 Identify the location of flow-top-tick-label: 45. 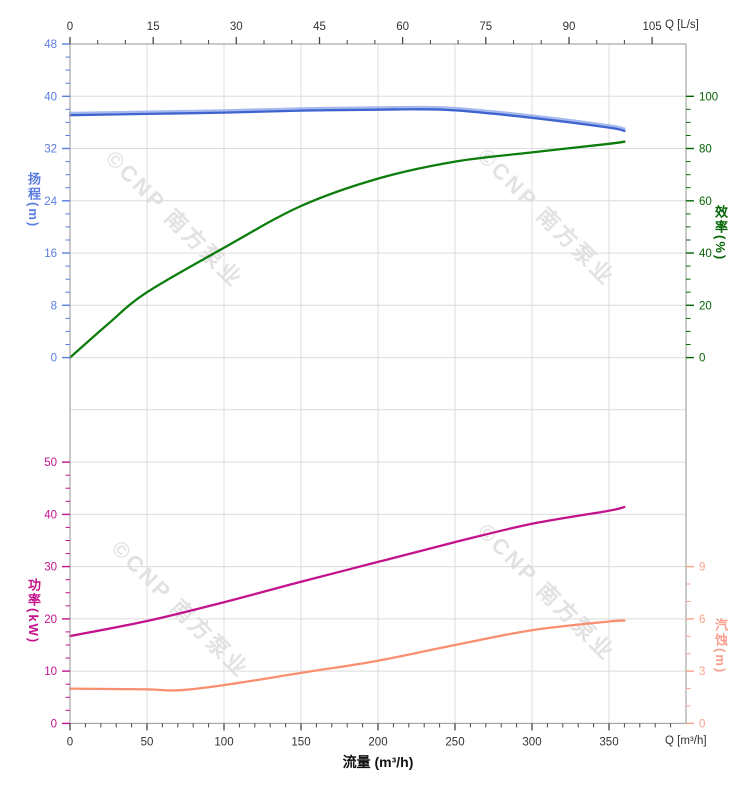
(319, 27).